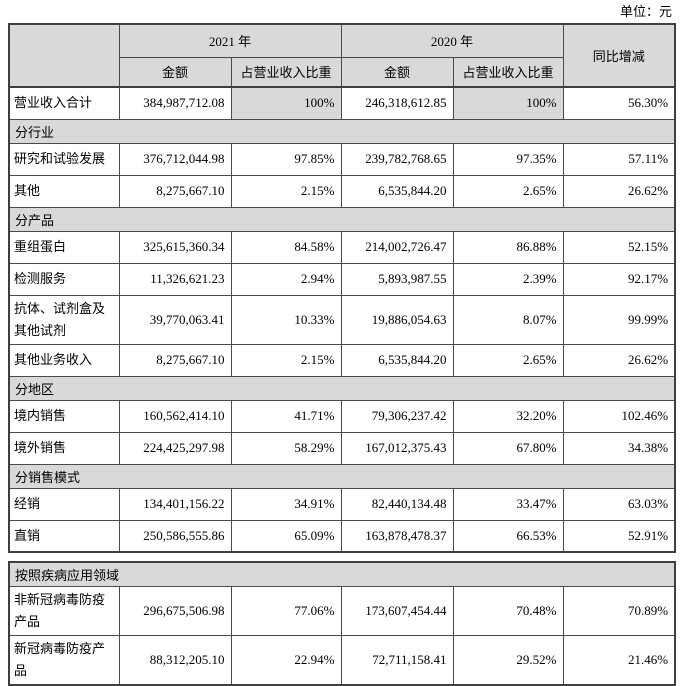 This screenshot has width=682, height=686. What do you see at coordinates (619, 536) in the screenshot?
I see `yoy-change-cell: 52.91%` at bounding box center [619, 536].